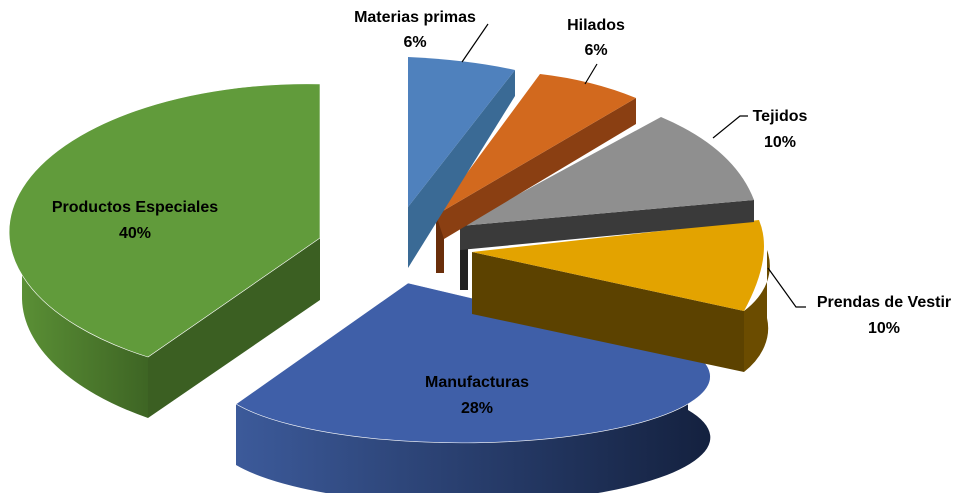 Image resolution: width=976 pixels, height=493 pixels. Describe the element at coordinates (414, 42) in the screenshot. I see `label-materias-primas-value: 6%` at that location.